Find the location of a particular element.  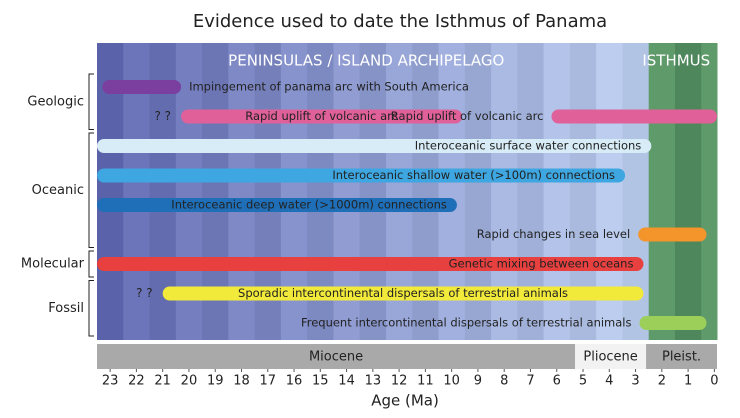

group-label: Molecular is located at coordinates (53, 264).